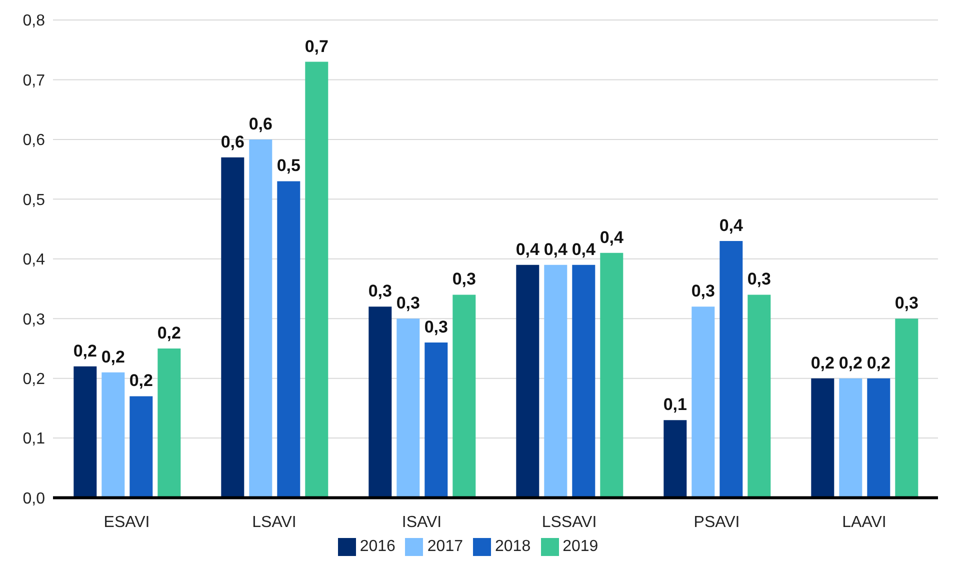 This screenshot has width=954, height=569. I want to click on y-tick-label: 0,3, so click(34, 319).